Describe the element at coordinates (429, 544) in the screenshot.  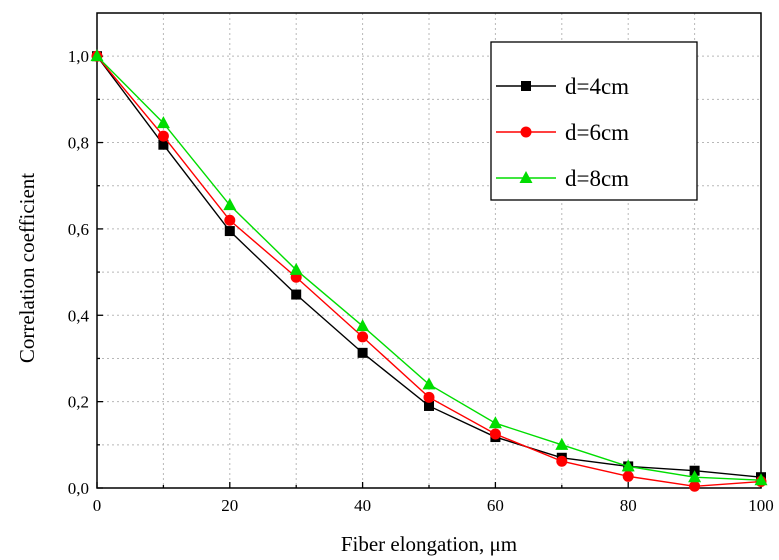
I see `x-axis-label: Fiber elongation, μm` at that location.